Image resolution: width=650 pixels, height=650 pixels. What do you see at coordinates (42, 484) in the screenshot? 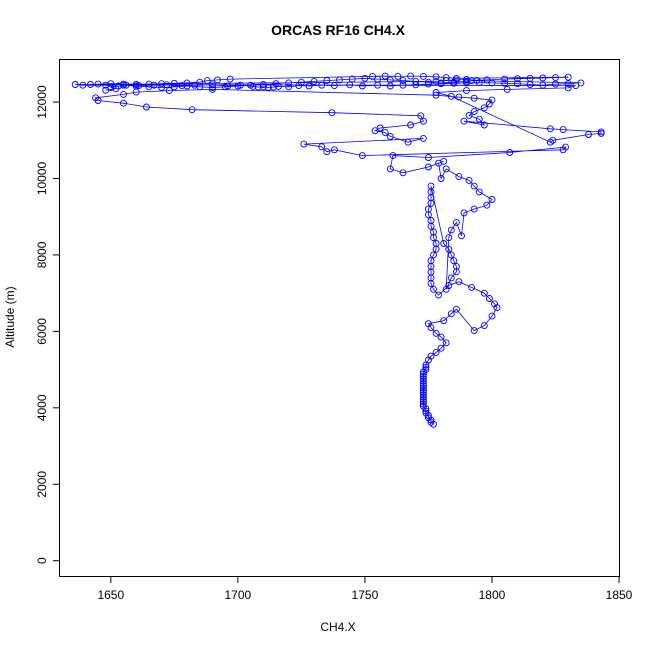
I see `y-tick-label: 2000` at bounding box center [42, 484].